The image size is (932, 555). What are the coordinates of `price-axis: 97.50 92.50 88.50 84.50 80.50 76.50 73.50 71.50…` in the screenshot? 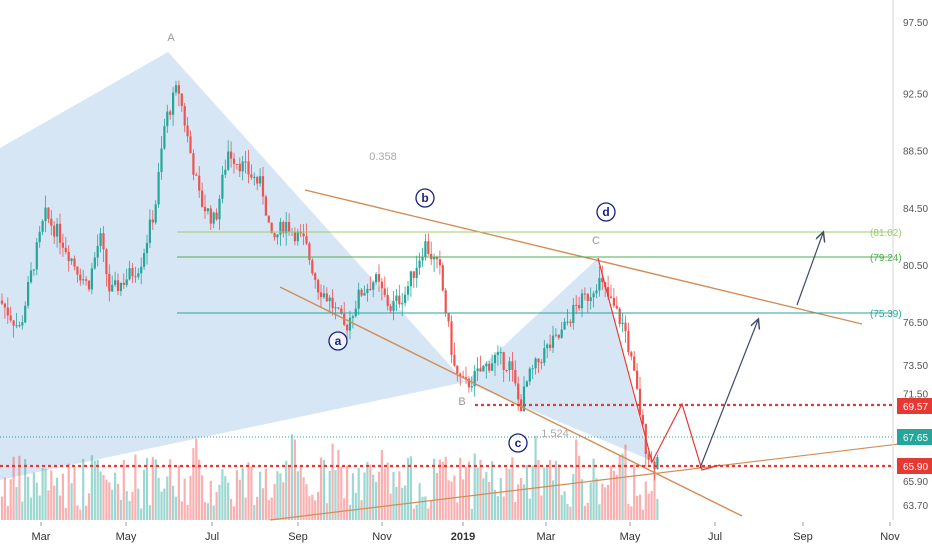 It's located at (912, 260).